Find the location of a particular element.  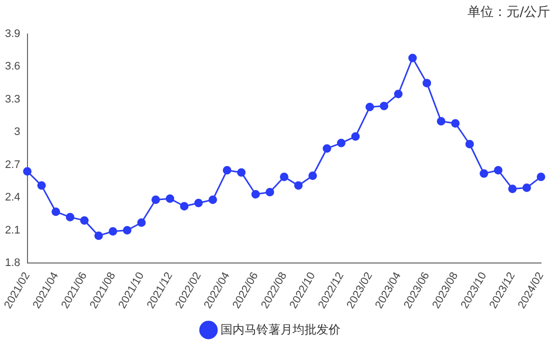

y-tick-label: 2.1 is located at coordinates (12, 230).